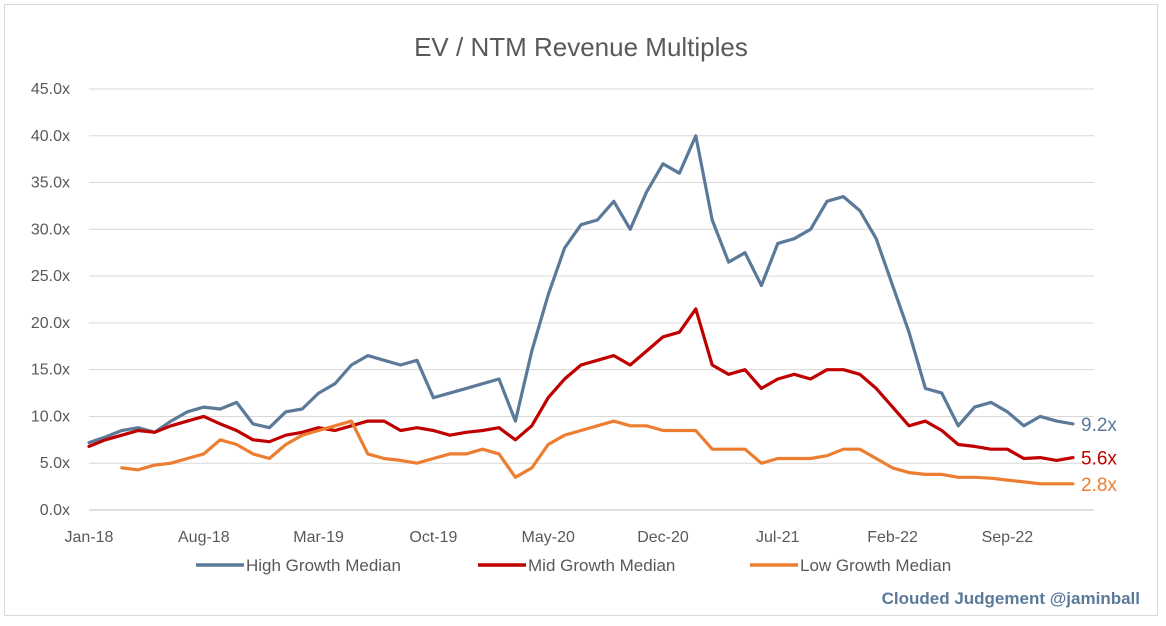 The image size is (1166, 626). I want to click on legend-label: Mid Growth Median, so click(601, 565).